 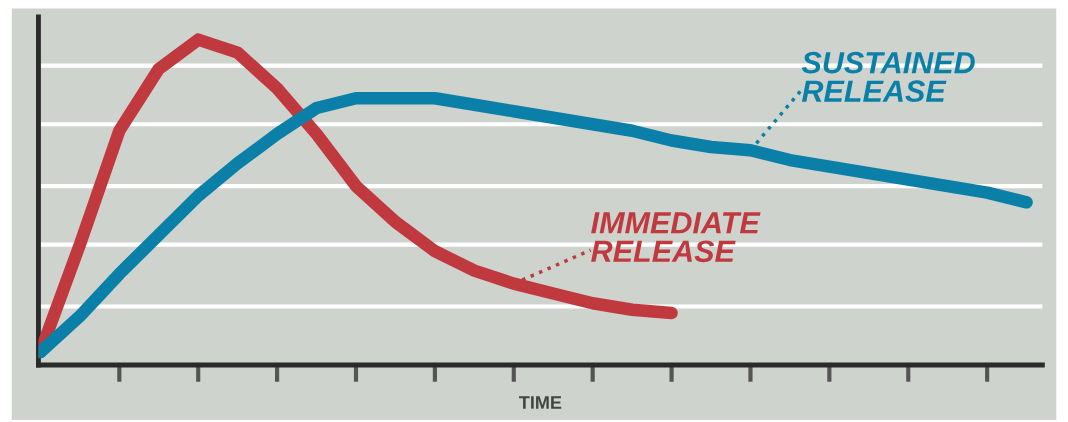 I want to click on series-label: IMMEDIATE RELEASE, so click(x=676, y=237).